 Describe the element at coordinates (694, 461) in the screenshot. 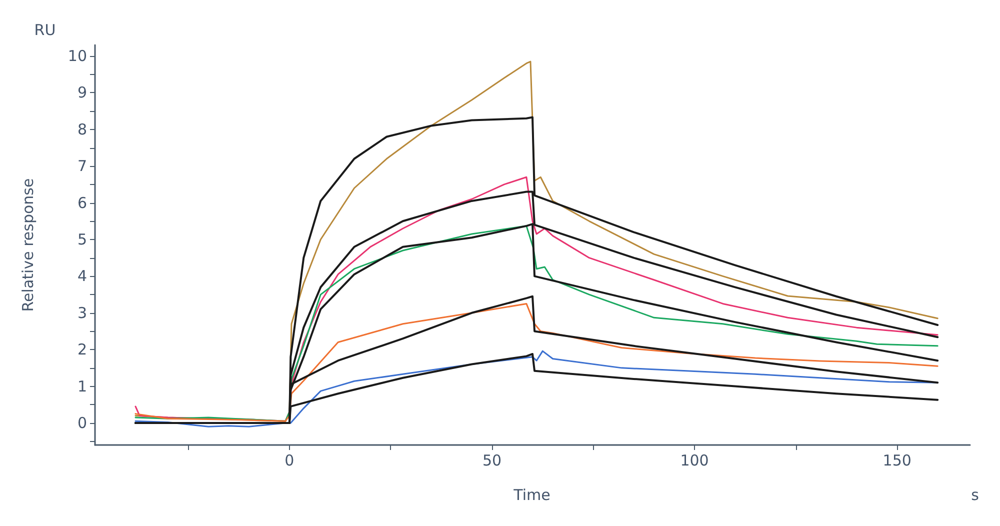

I see `x-tick-label: 100` at that location.